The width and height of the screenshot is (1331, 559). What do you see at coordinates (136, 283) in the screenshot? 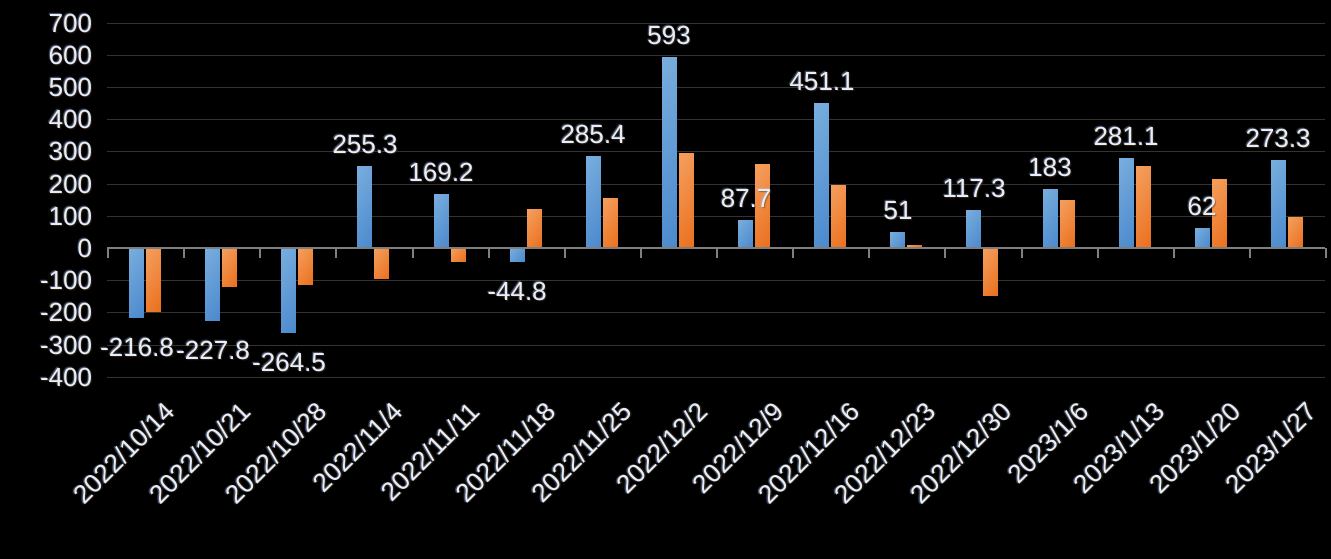
I see `bar-blue-series-2022/10/14` at bounding box center [136, 283].